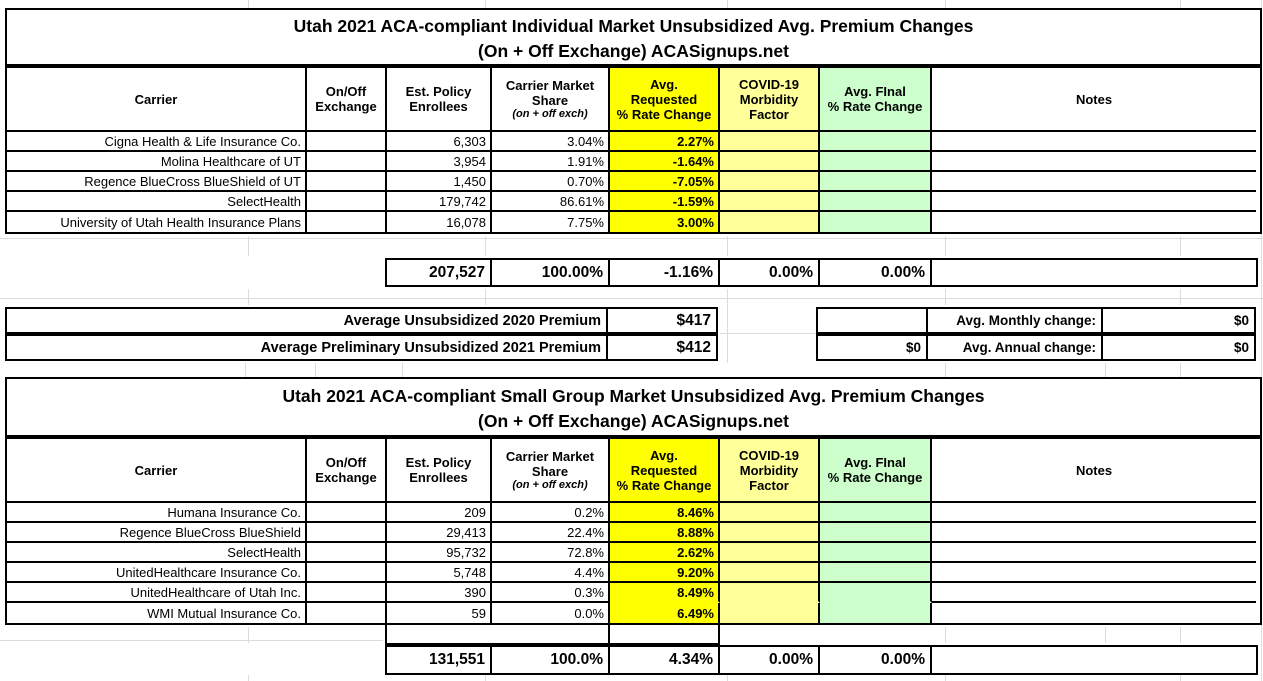 The height and width of the screenshot is (681, 1263). I want to click on column-header-requested: Avg. Requested % Rate Change, so click(665, 100).